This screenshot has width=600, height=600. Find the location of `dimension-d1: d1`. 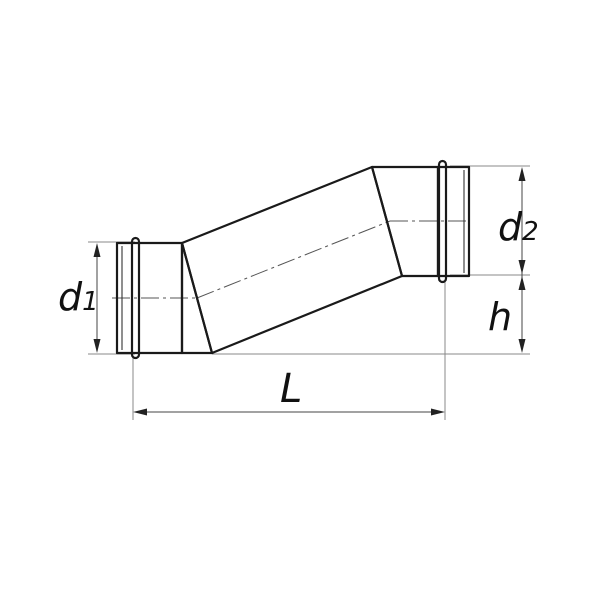

dimension-d1: d1 is located at coordinates (79, 298).